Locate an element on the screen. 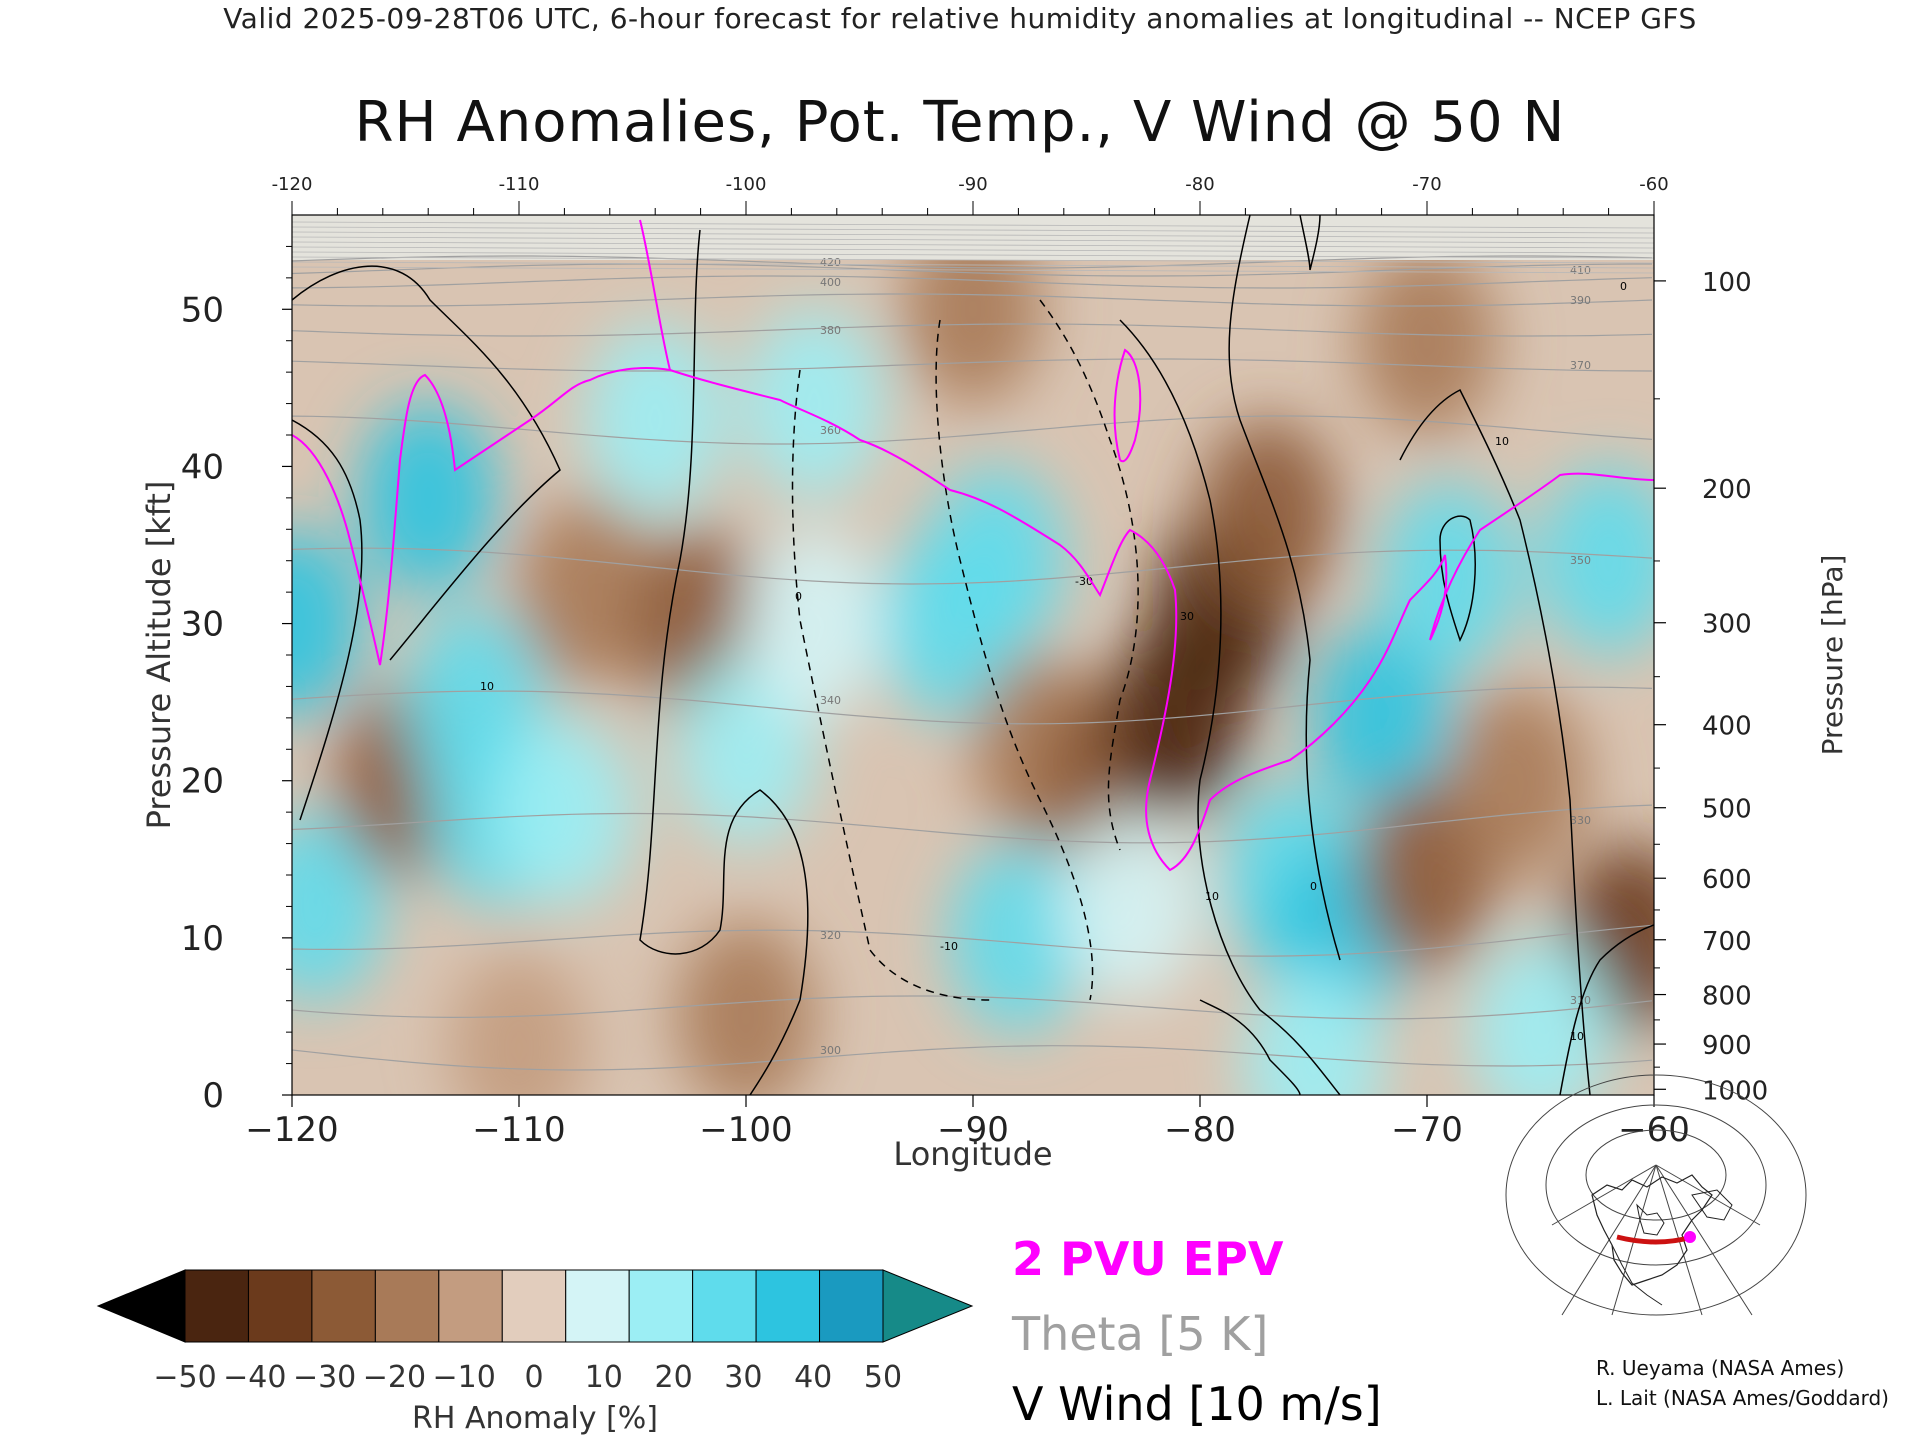  top-tick-label: -110 is located at coordinates (519, 184).